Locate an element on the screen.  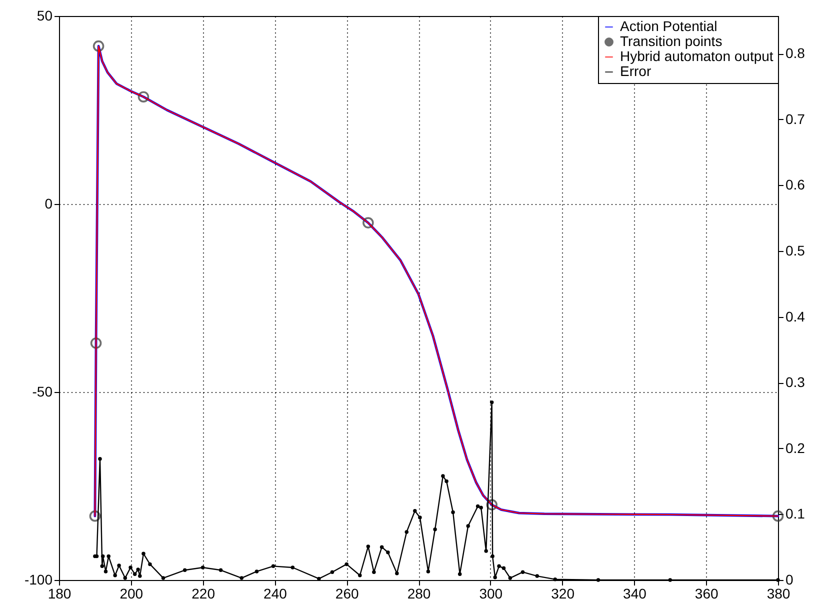
x-tick-label: 320 is located at coordinates (563, 594).